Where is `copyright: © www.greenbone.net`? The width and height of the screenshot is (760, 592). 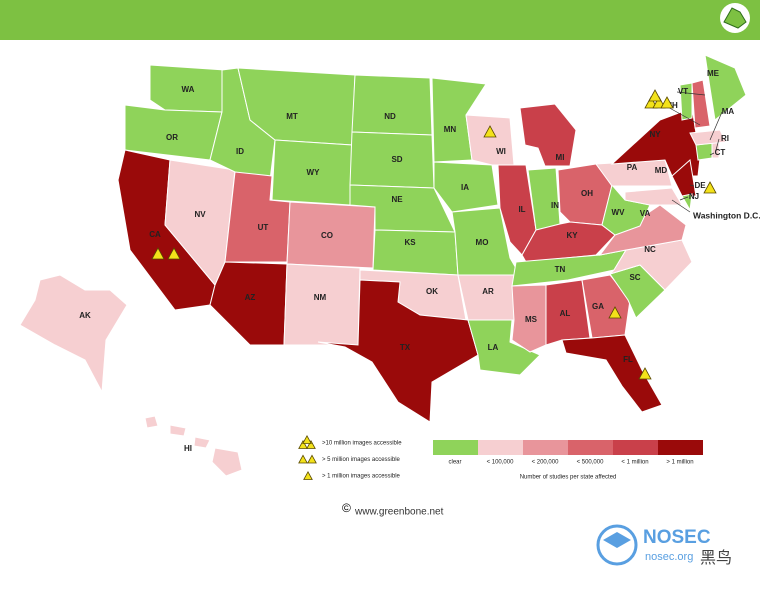
copyright: © www.greenbone.net is located at coordinates (393, 509).